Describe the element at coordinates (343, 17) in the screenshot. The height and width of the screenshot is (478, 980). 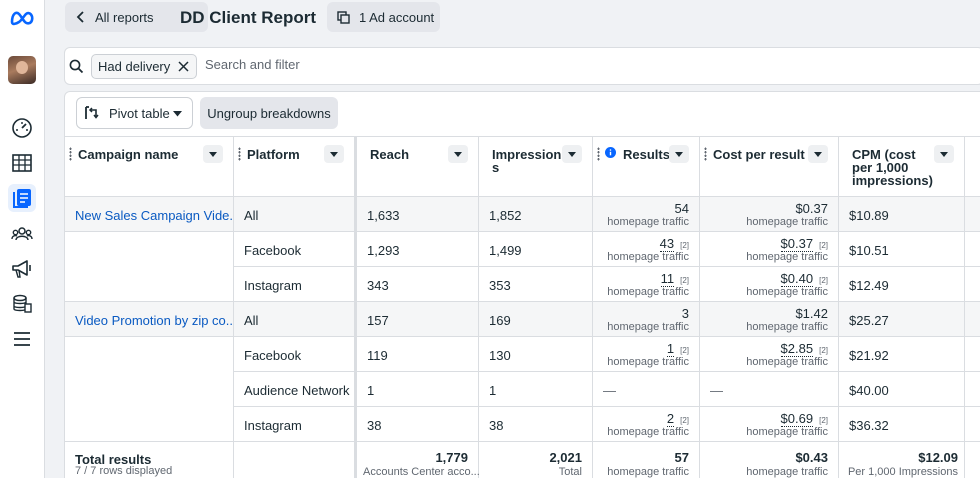
I see `ad-account-icon` at that location.